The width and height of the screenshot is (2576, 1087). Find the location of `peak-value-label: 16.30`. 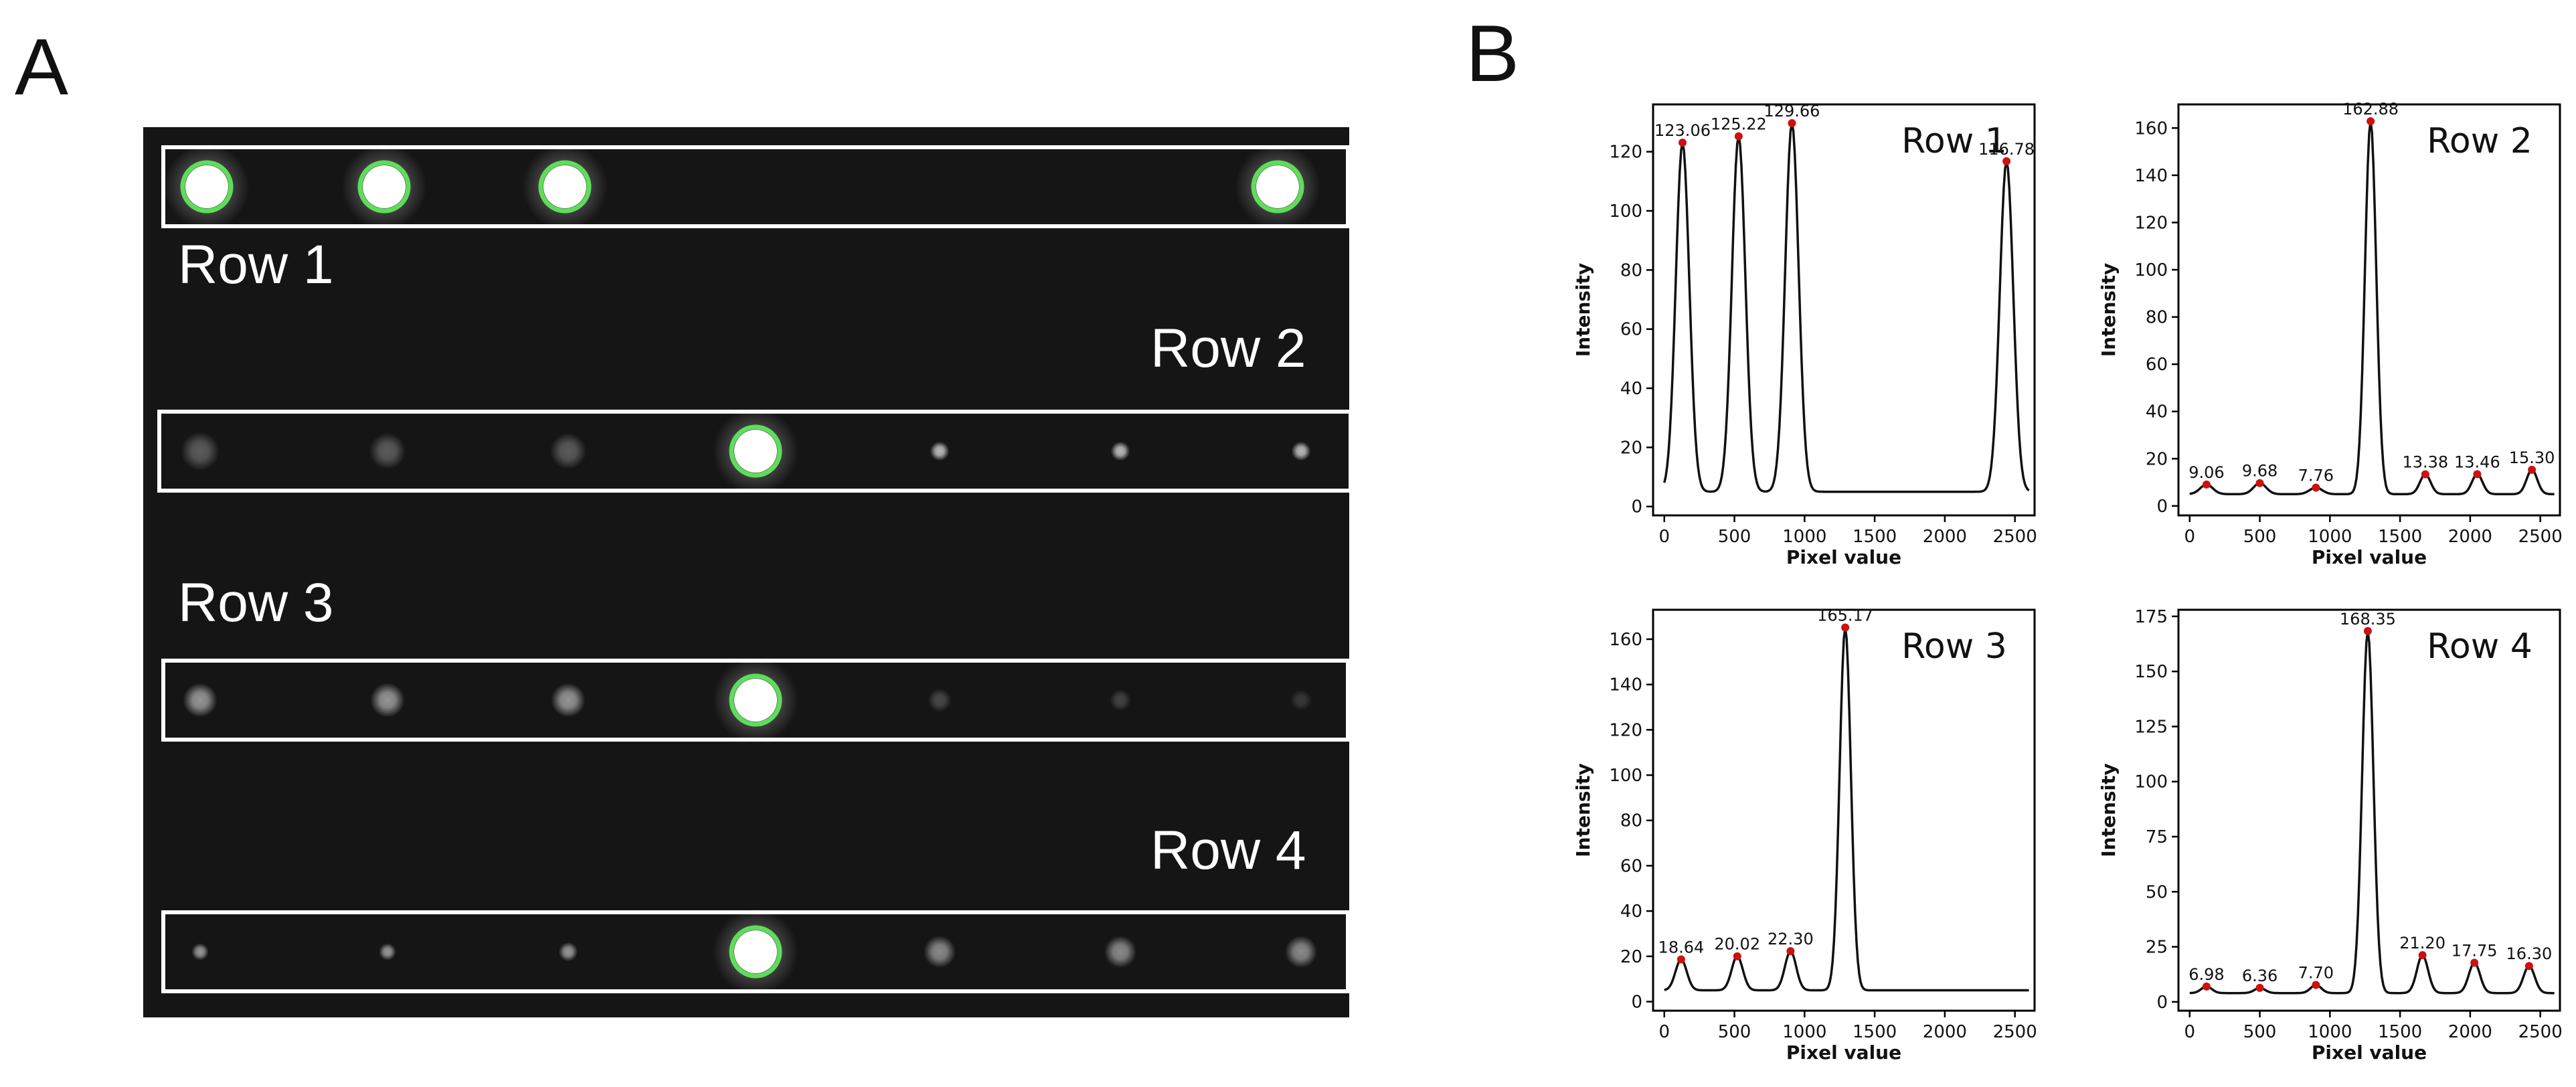

peak-value-label: 16.30 is located at coordinates (2529, 953).